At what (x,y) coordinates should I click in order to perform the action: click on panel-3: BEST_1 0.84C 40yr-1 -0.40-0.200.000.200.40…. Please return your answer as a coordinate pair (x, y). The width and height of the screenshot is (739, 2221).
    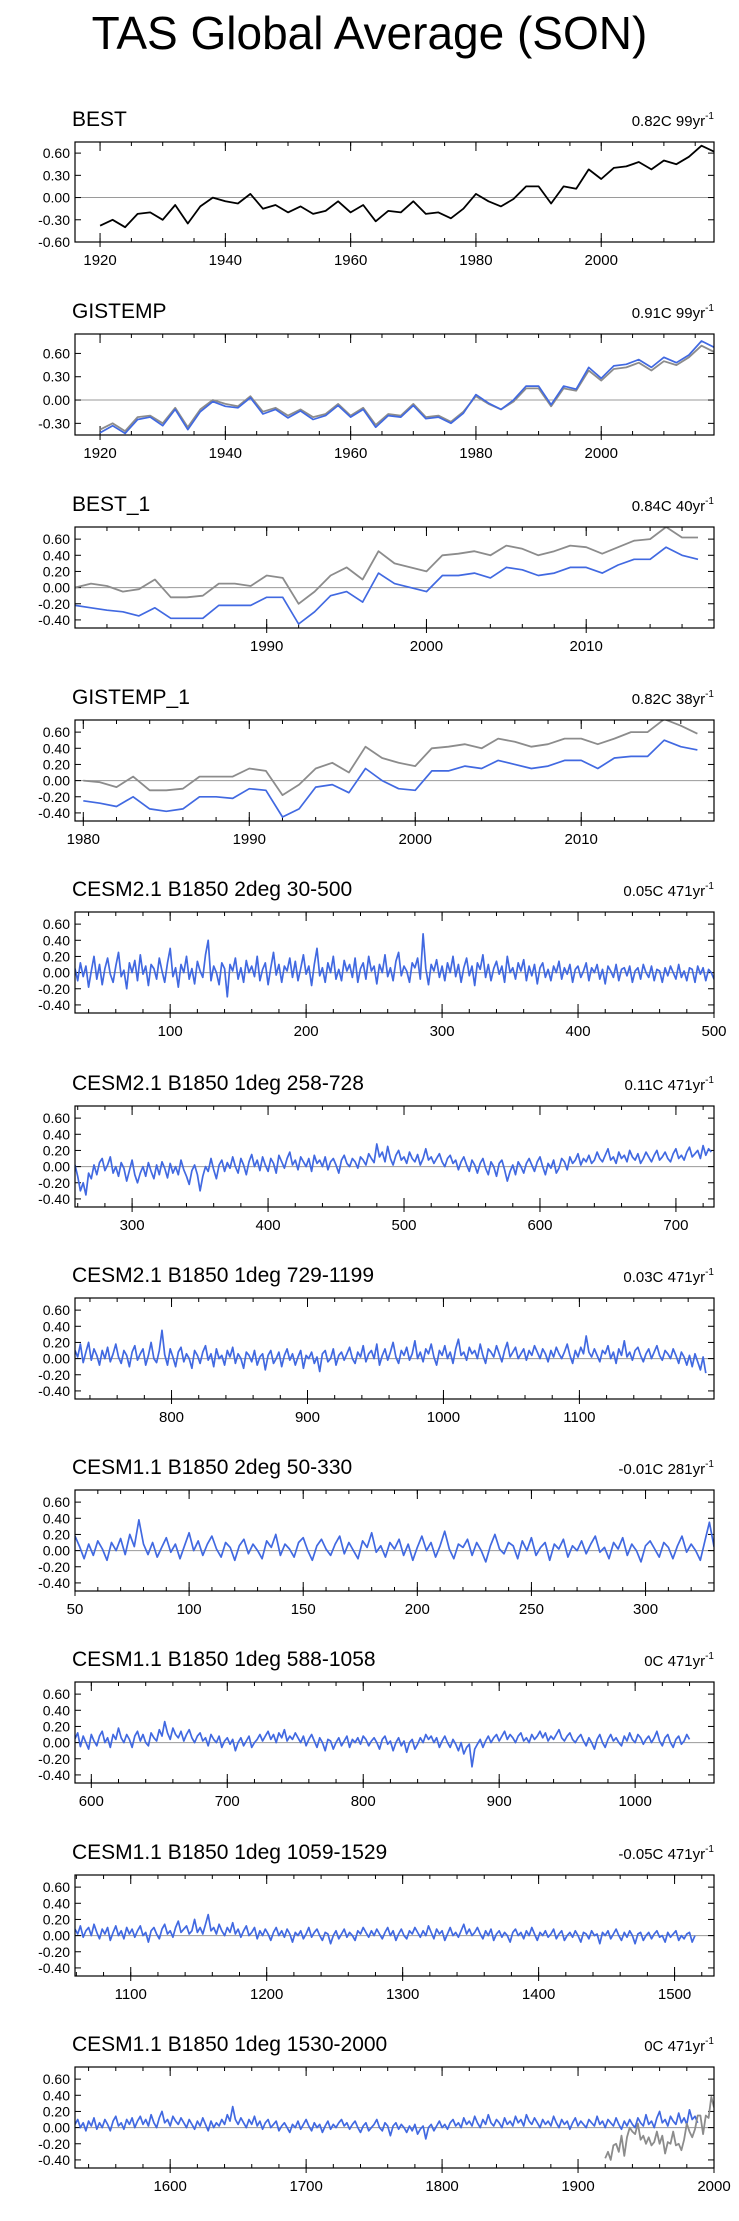
    Looking at the image, I should click on (376, 574).